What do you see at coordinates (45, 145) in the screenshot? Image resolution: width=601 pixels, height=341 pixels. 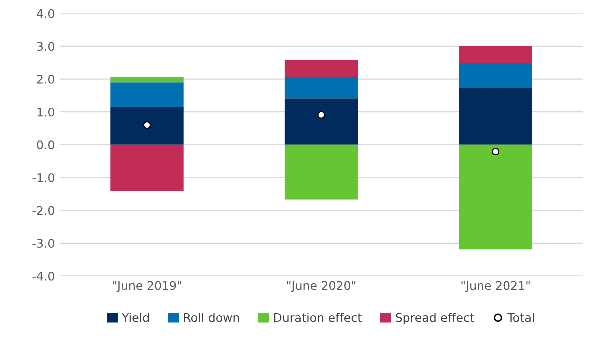 I see `y-tick-label: 0.0` at bounding box center [45, 145].